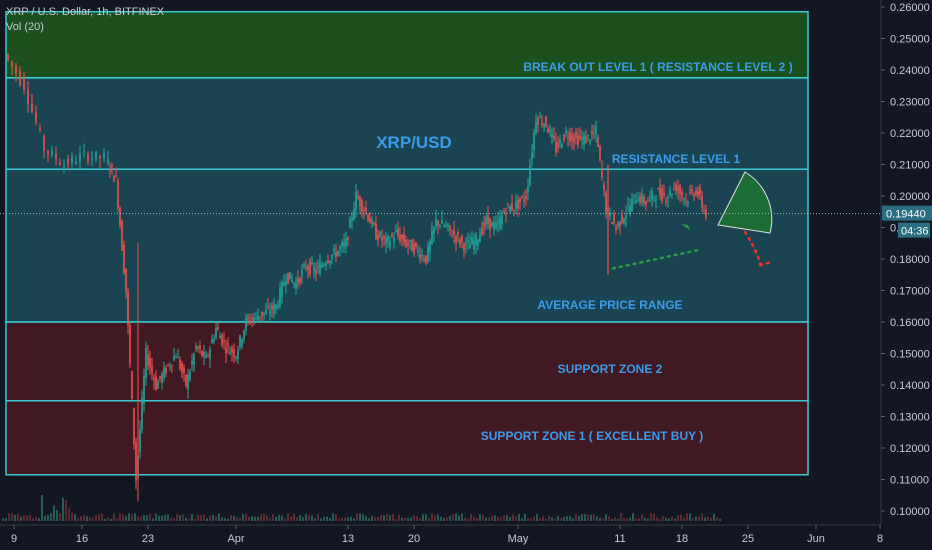 This screenshot has height=550, width=932. What do you see at coordinates (25, 27) in the screenshot?
I see `volume-line: Vol (20)` at bounding box center [25, 27].